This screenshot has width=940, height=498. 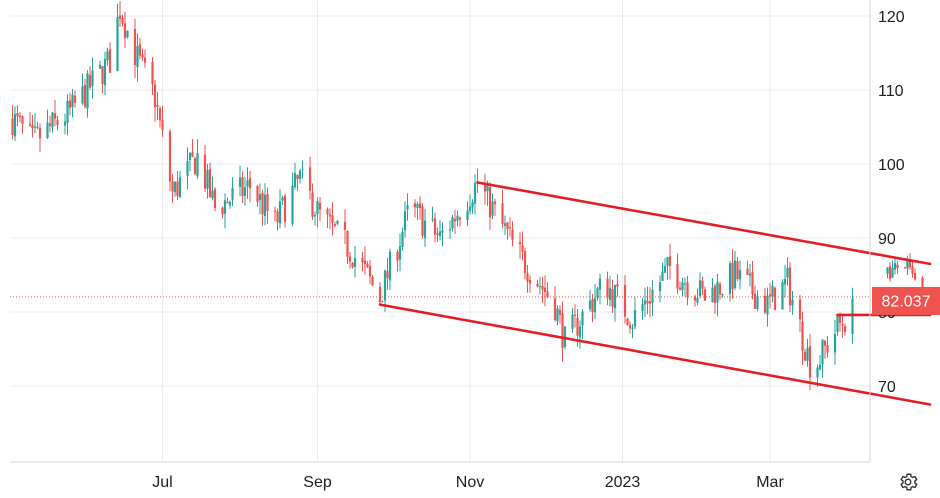 What do you see at coordinates (162, 482) in the screenshot?
I see `x-tick-label: Jul` at bounding box center [162, 482].